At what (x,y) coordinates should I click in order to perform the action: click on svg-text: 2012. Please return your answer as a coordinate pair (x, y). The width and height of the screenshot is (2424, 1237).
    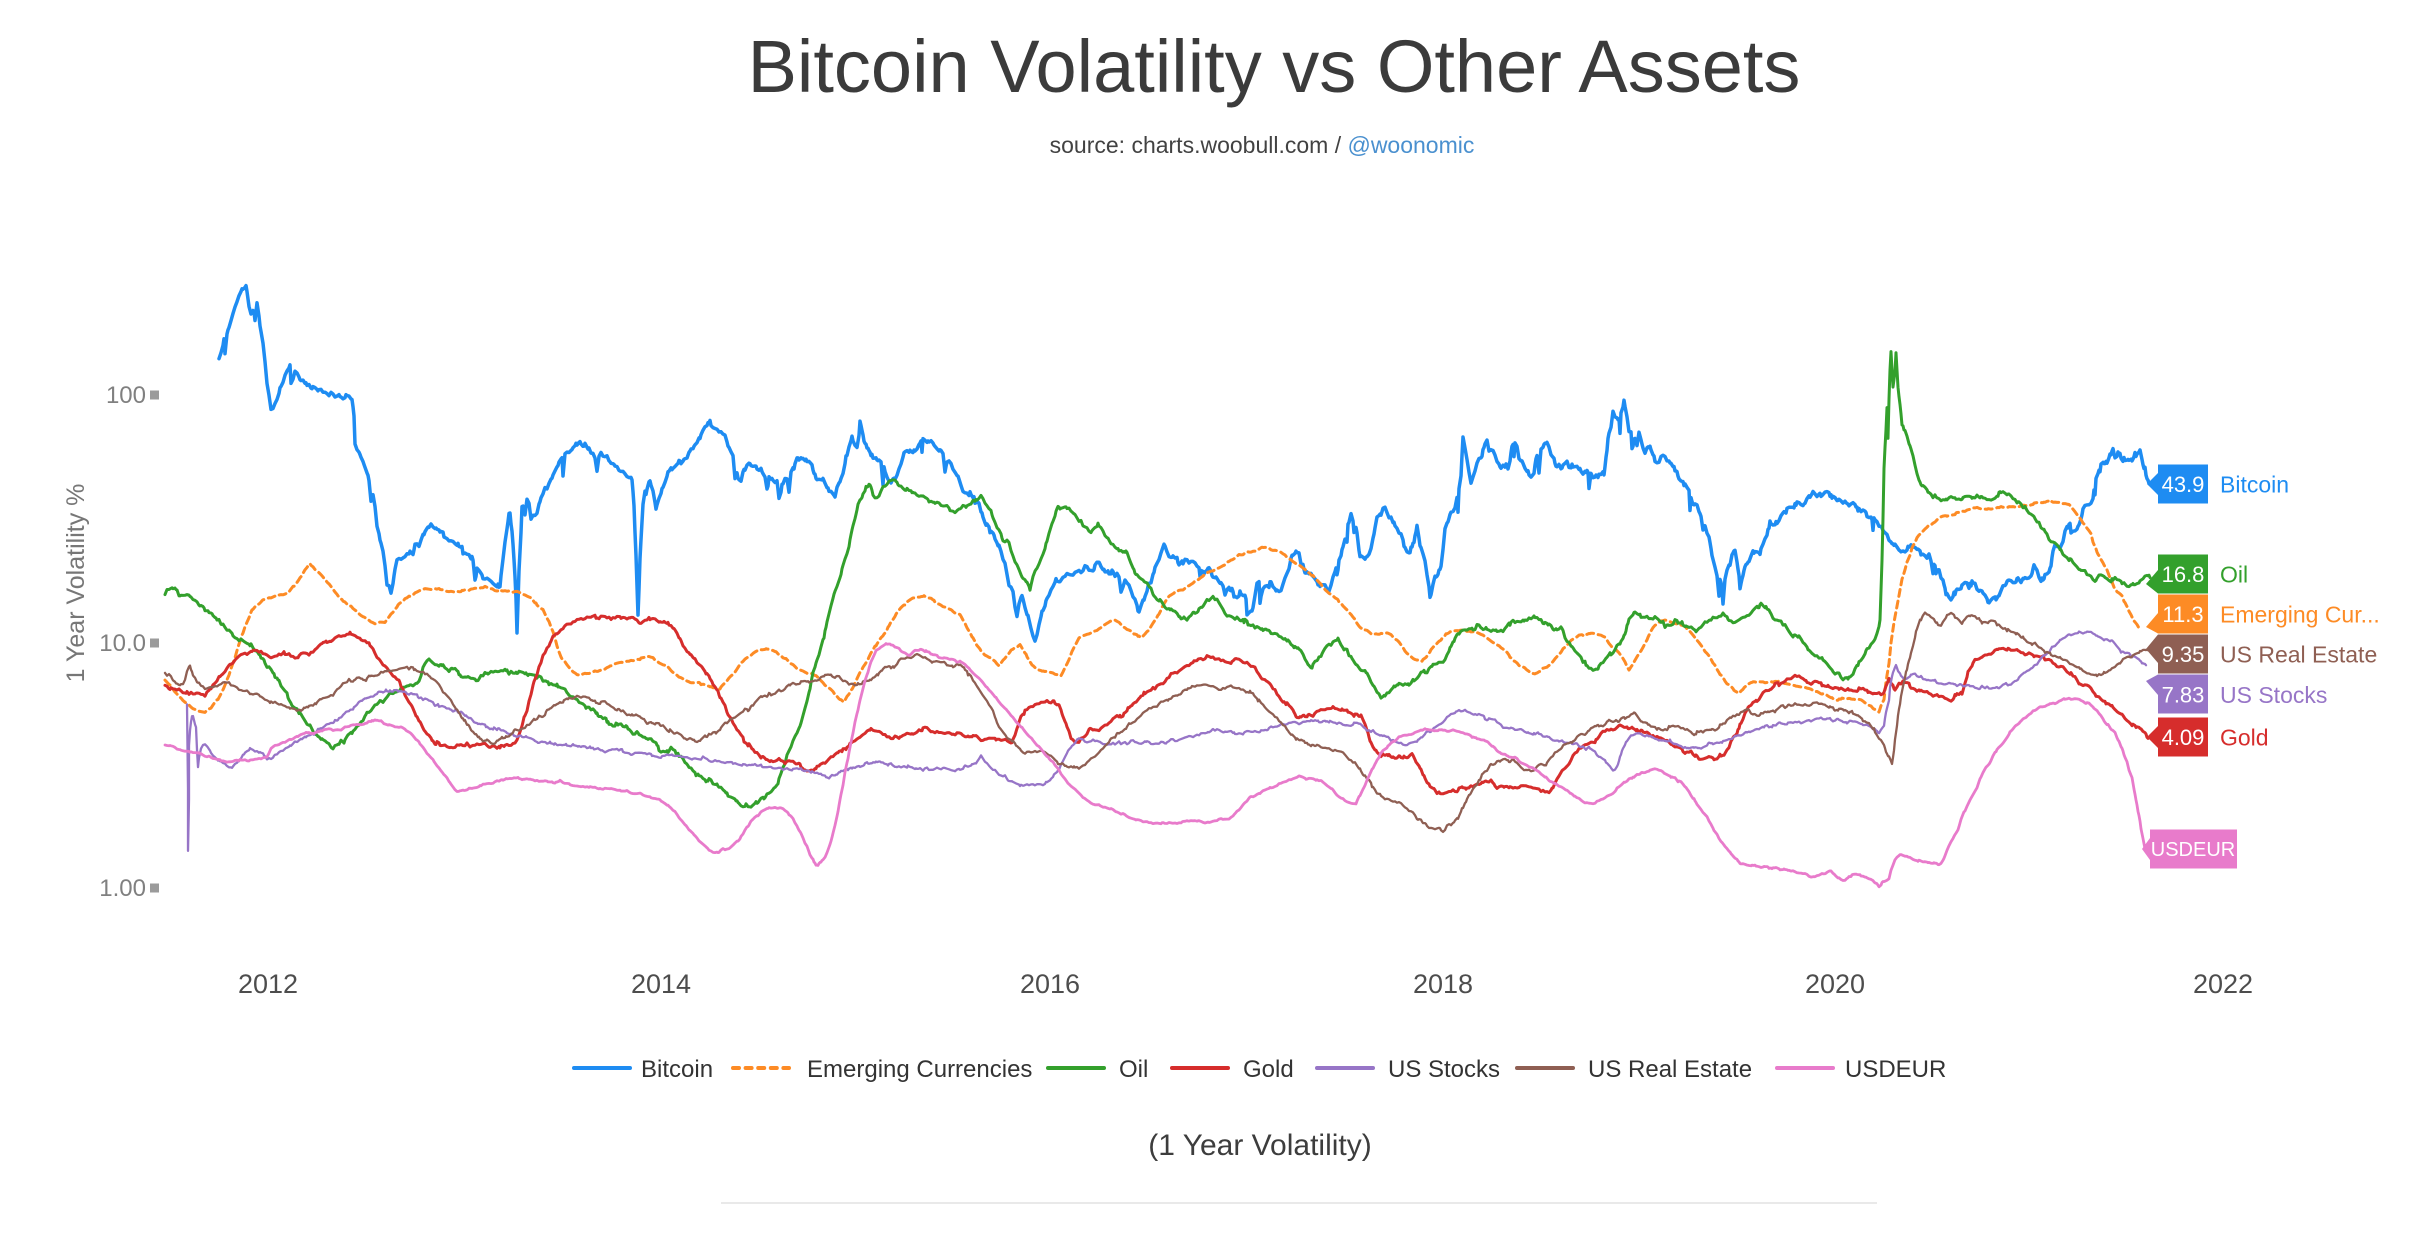
    Looking at the image, I should click on (268, 984).